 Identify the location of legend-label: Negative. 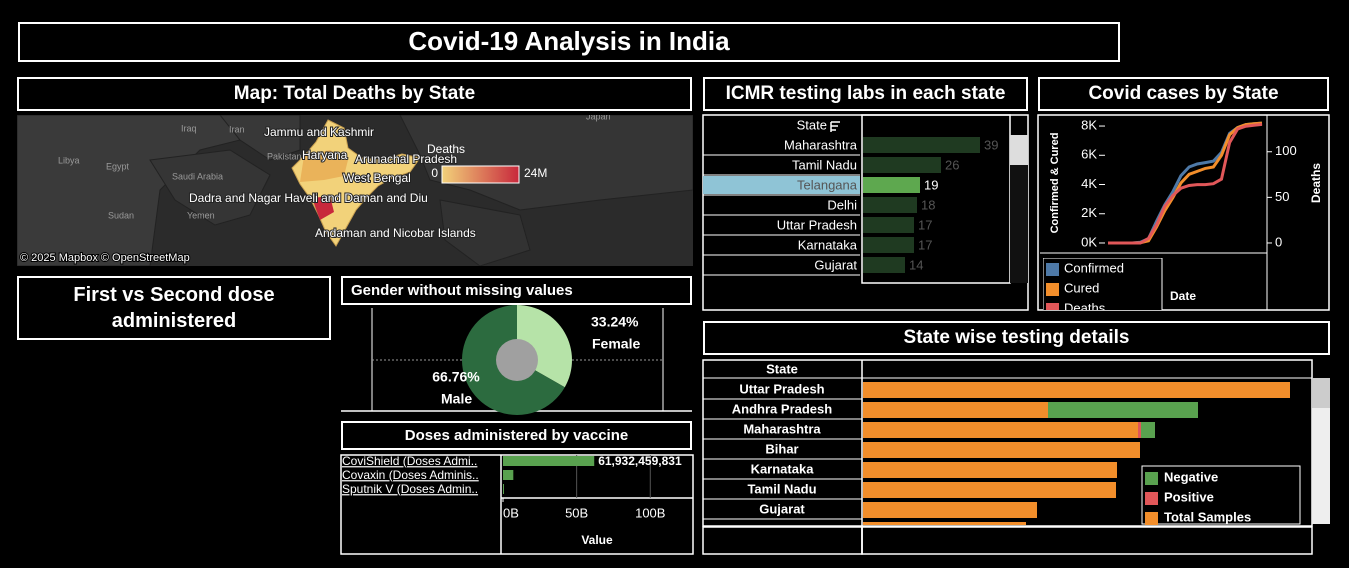
(1191, 476).